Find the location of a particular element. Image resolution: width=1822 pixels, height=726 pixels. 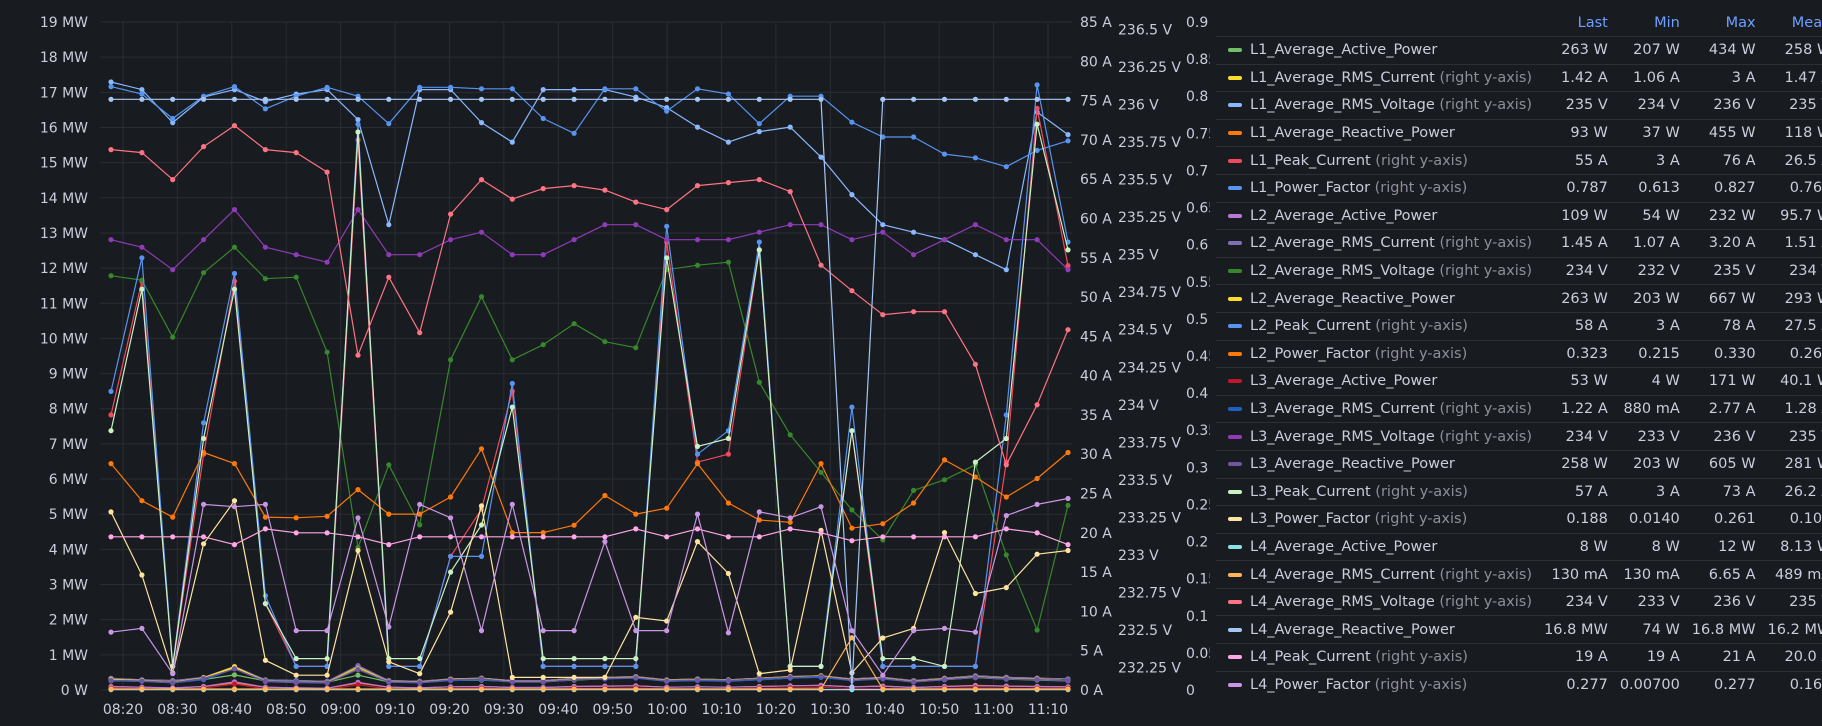

legend-value-min: 234 V is located at coordinates (1651, 105).